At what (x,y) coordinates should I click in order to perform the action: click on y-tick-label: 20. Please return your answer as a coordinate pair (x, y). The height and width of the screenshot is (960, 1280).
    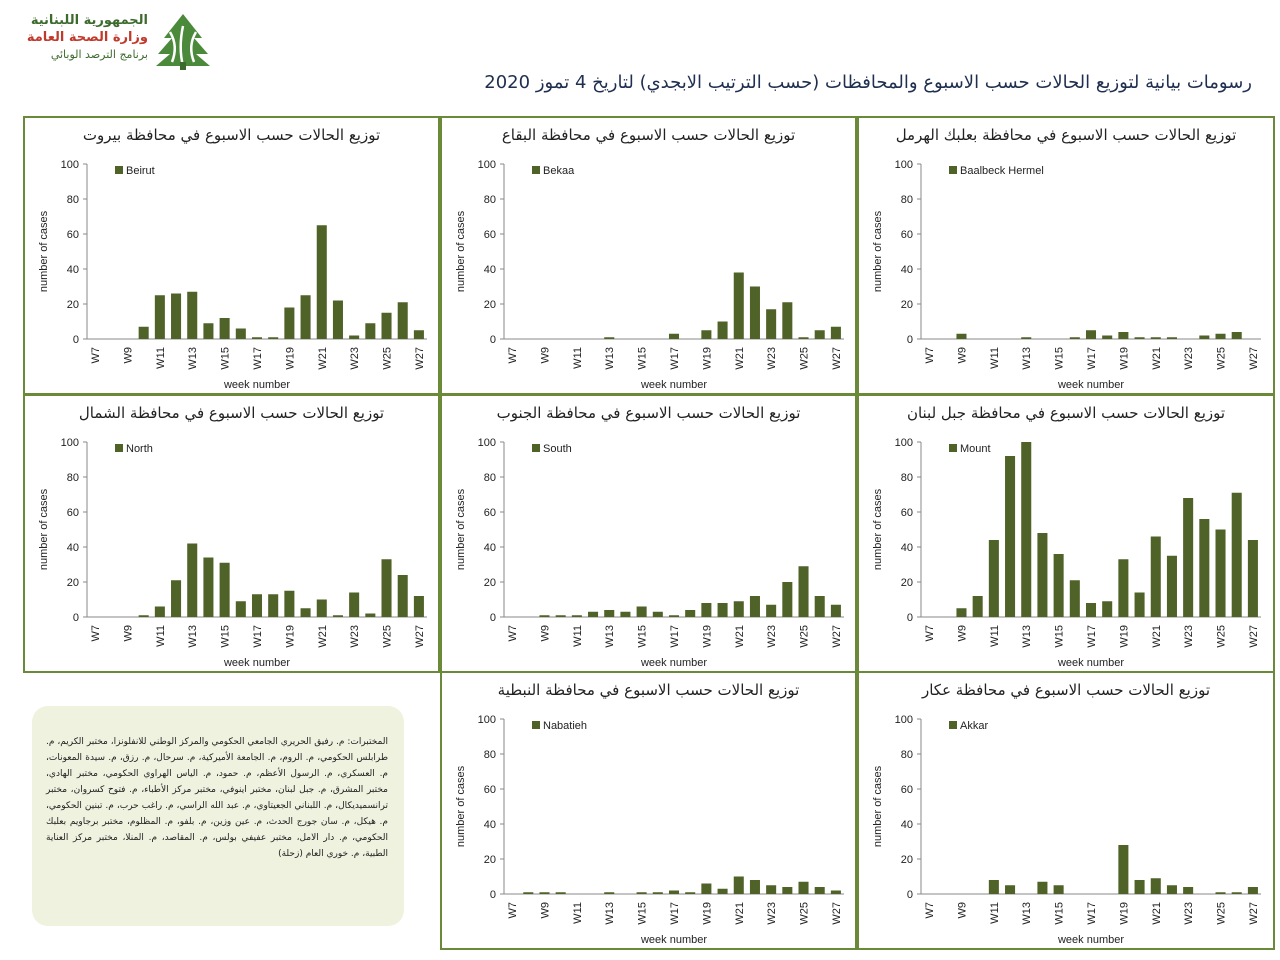
    Looking at the image, I should click on (907, 860).